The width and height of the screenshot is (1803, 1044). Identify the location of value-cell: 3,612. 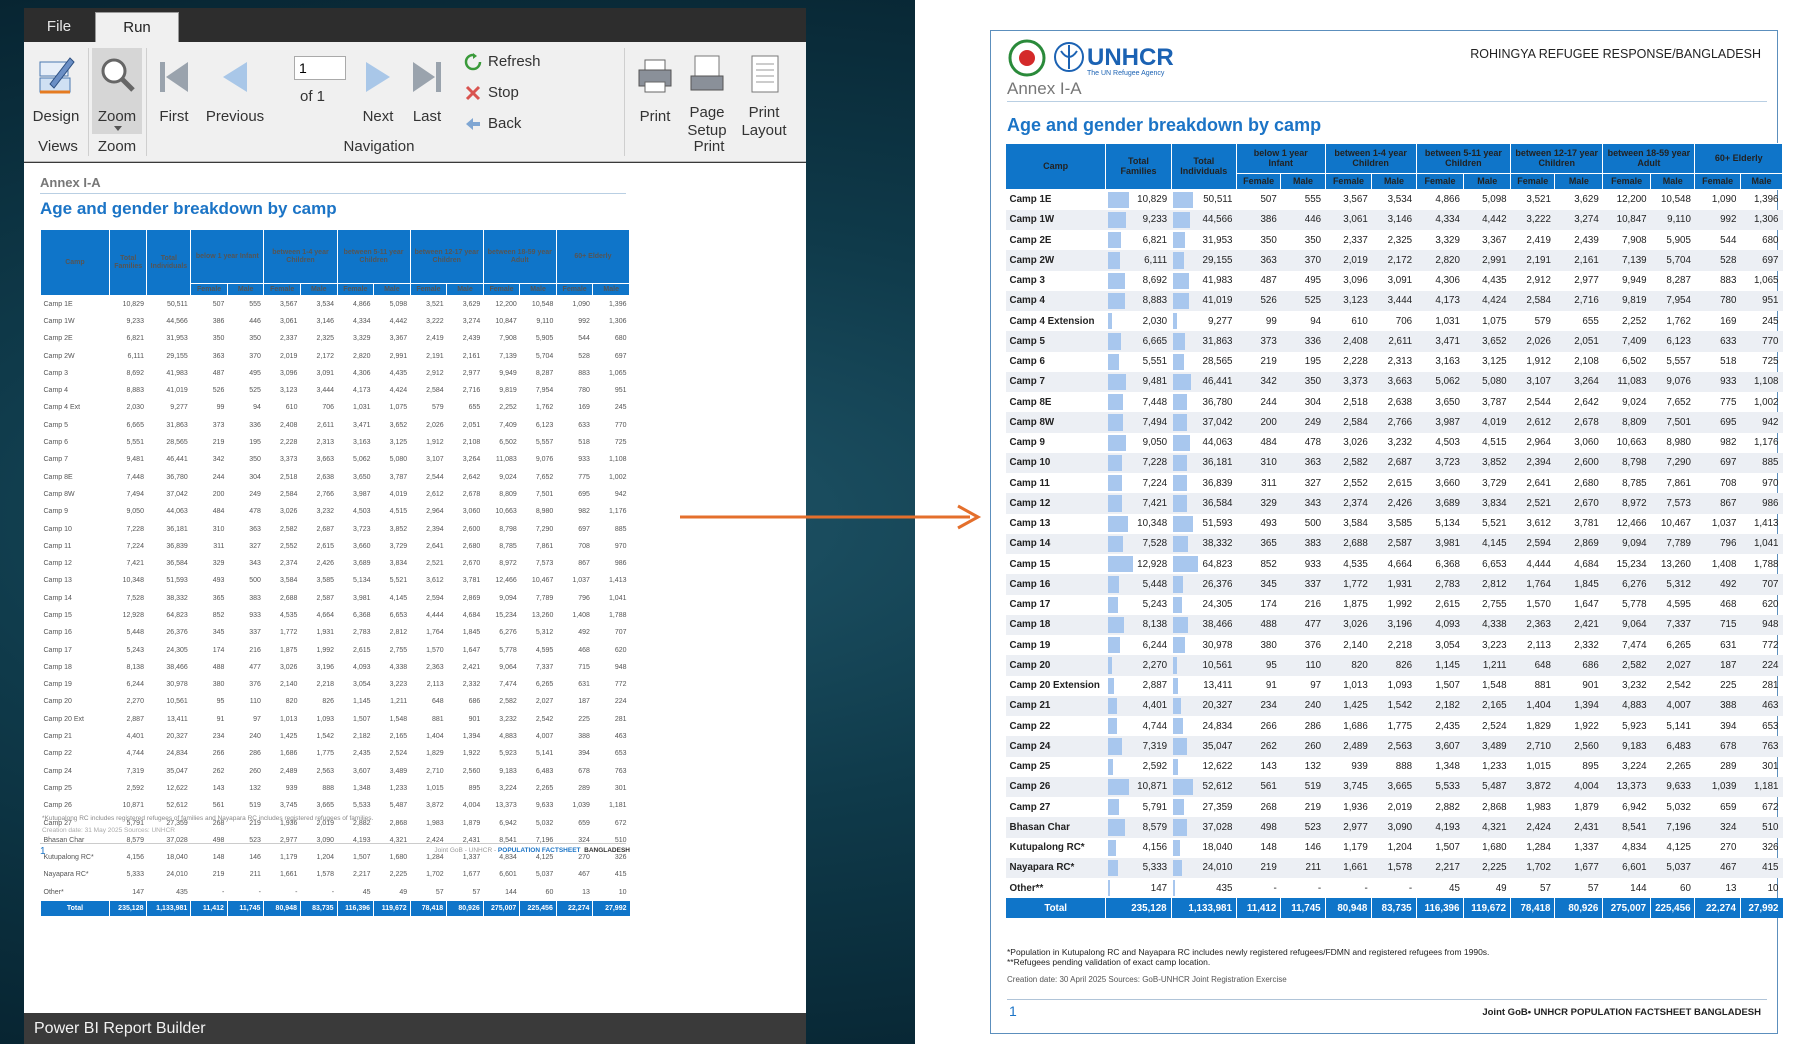
(435, 581).